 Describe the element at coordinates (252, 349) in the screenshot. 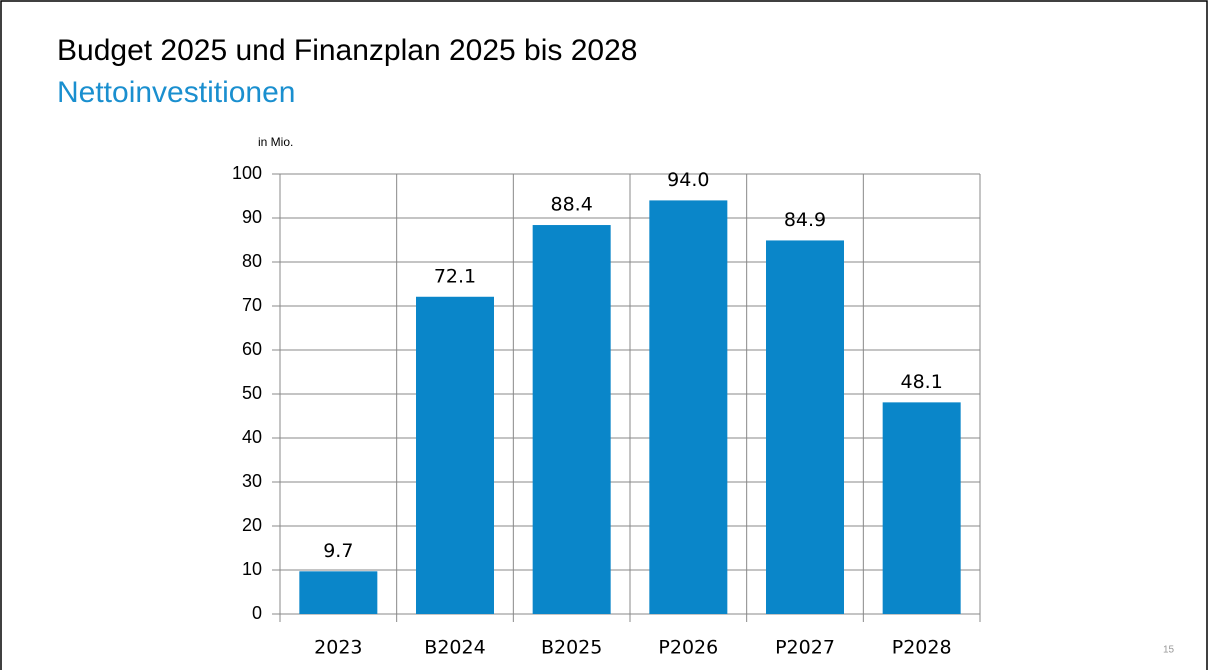

I see `y-tick-label: 60` at that location.